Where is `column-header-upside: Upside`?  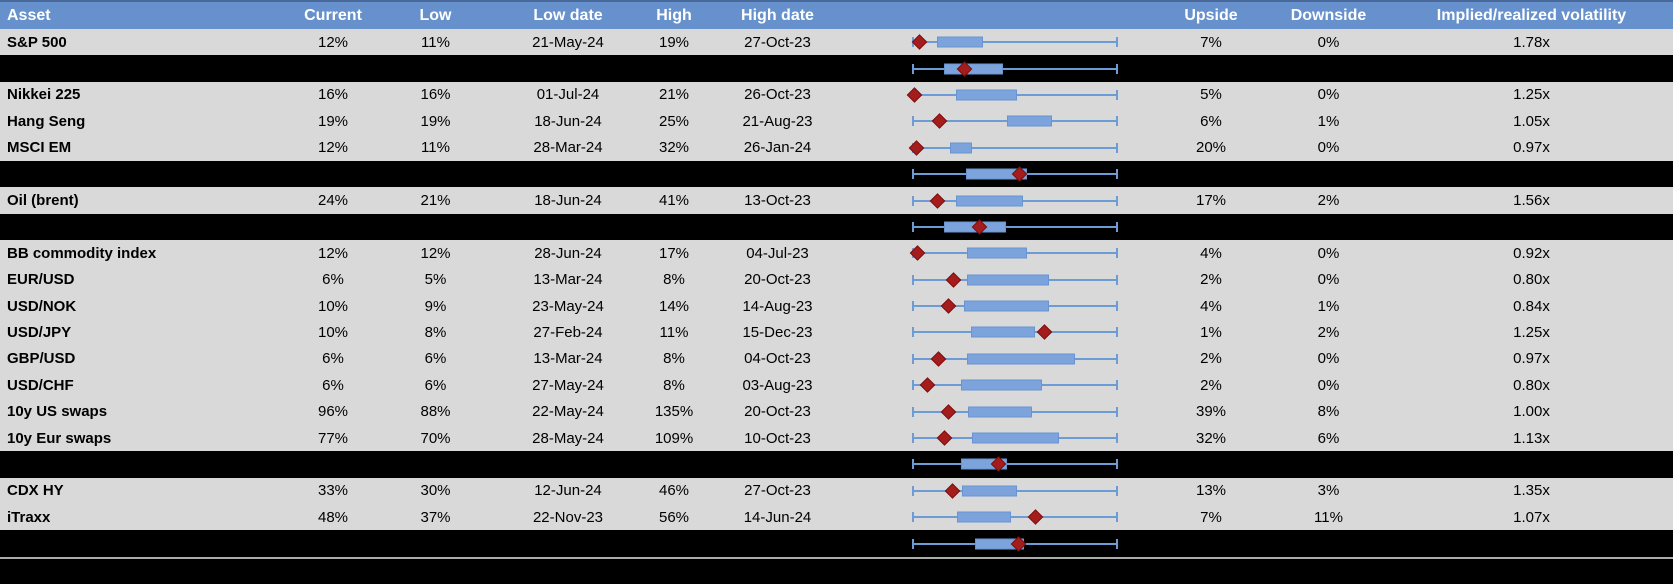
column-header-upside: Upside is located at coordinates (1211, 15).